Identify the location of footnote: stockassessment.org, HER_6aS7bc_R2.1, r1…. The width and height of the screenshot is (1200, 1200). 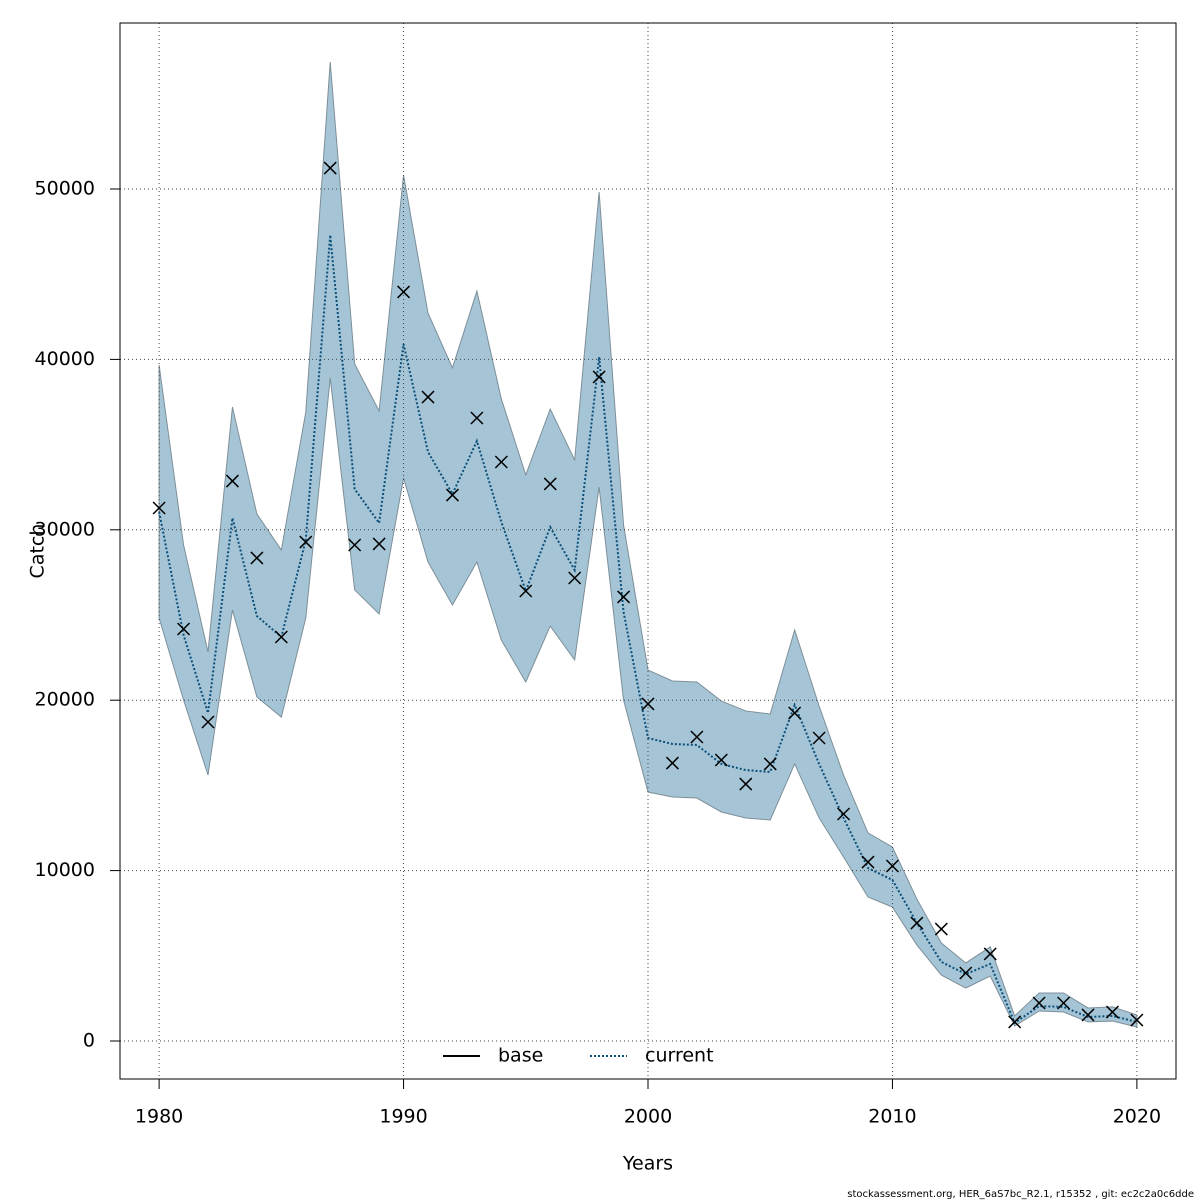
(1020, 1194).